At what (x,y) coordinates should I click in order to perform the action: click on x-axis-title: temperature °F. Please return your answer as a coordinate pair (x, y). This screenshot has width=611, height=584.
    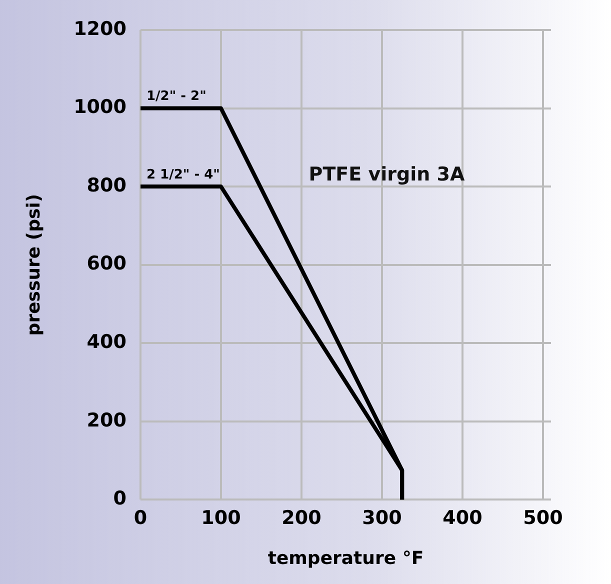
    Looking at the image, I should click on (346, 558).